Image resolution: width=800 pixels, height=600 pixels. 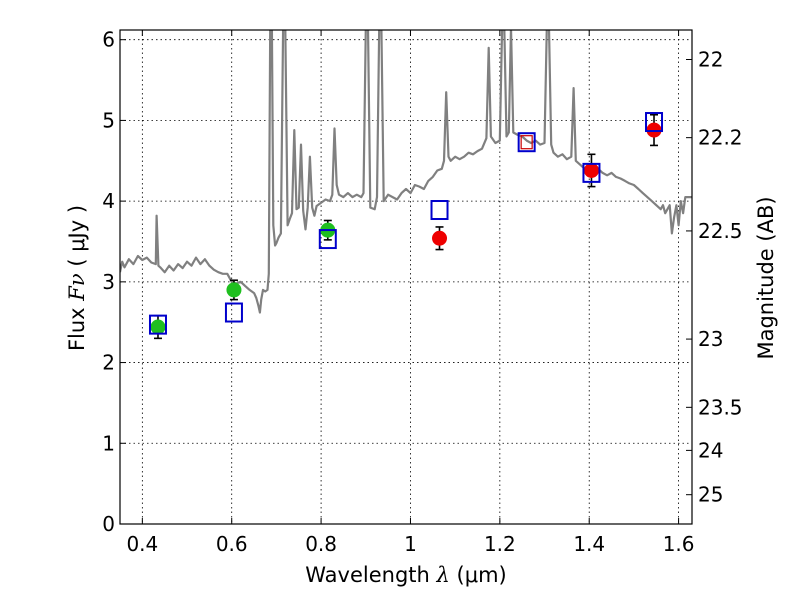 I want to click on x-tick-label: 1.6, so click(x=679, y=544).